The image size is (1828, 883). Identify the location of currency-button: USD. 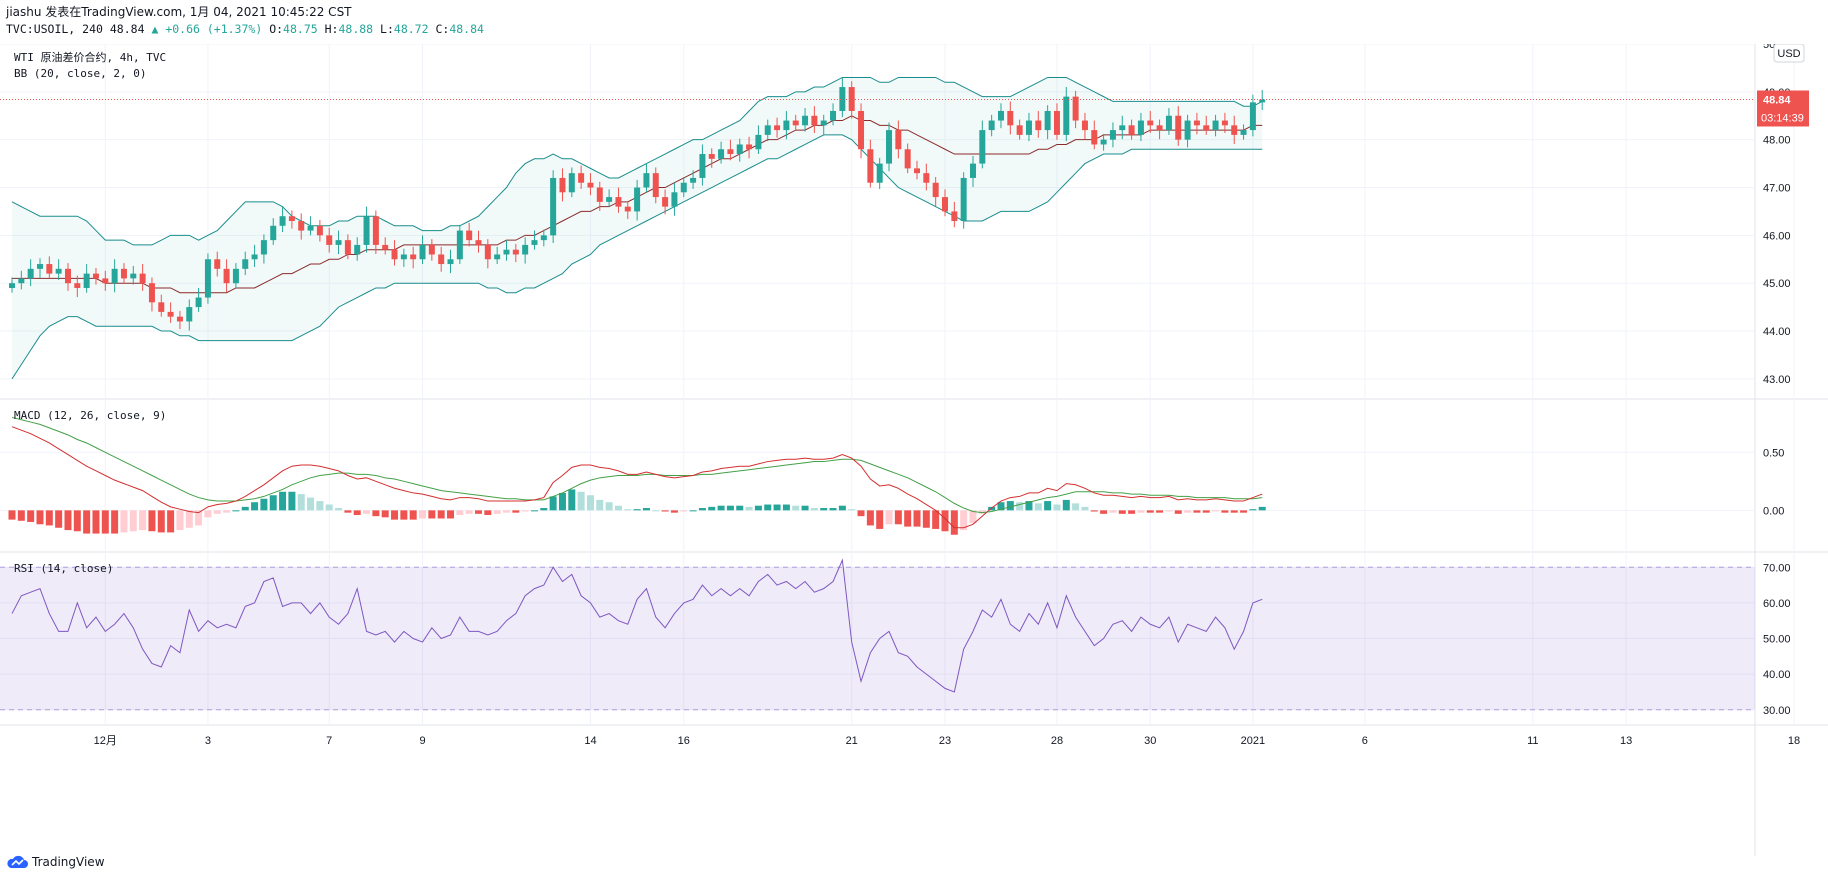
(1789, 53).